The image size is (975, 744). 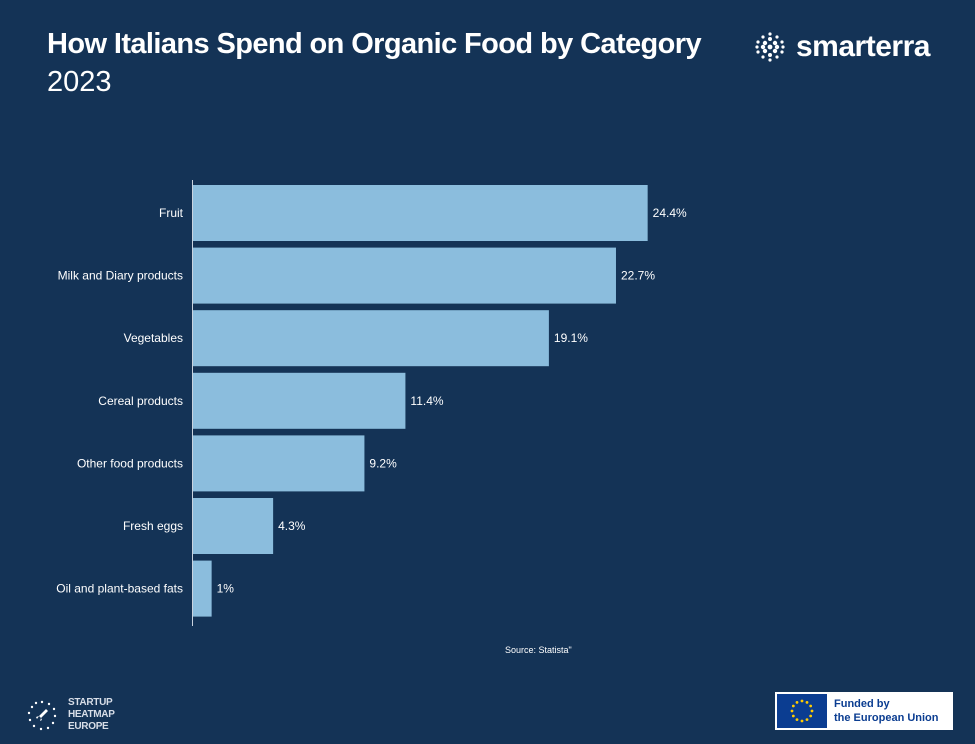 What do you see at coordinates (802, 711) in the screenshot?
I see `eu-flag-icon` at bounding box center [802, 711].